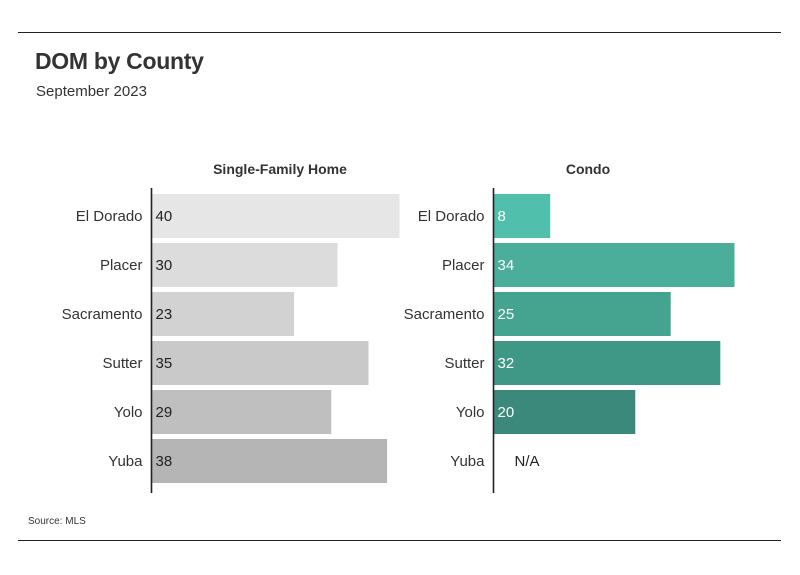 This screenshot has width=800, height=575. Describe the element at coordinates (164, 363) in the screenshot. I see `value-label-sfh-sutter: 35` at that location.